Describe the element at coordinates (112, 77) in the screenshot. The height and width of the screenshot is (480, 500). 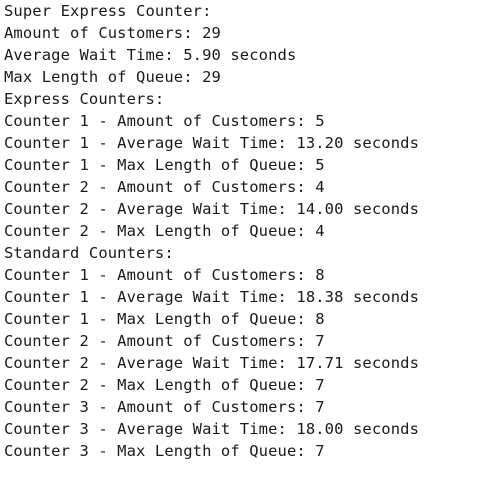
I see `output-line: Max Length of Queue: 29` at that location.